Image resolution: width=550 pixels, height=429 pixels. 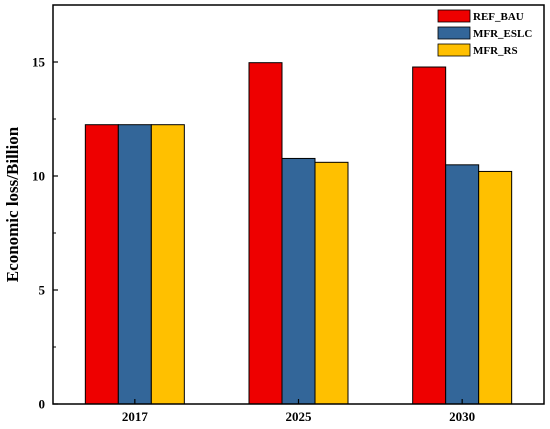 I want to click on legend-label-ref-bau: REF_BAU, so click(x=498, y=17).